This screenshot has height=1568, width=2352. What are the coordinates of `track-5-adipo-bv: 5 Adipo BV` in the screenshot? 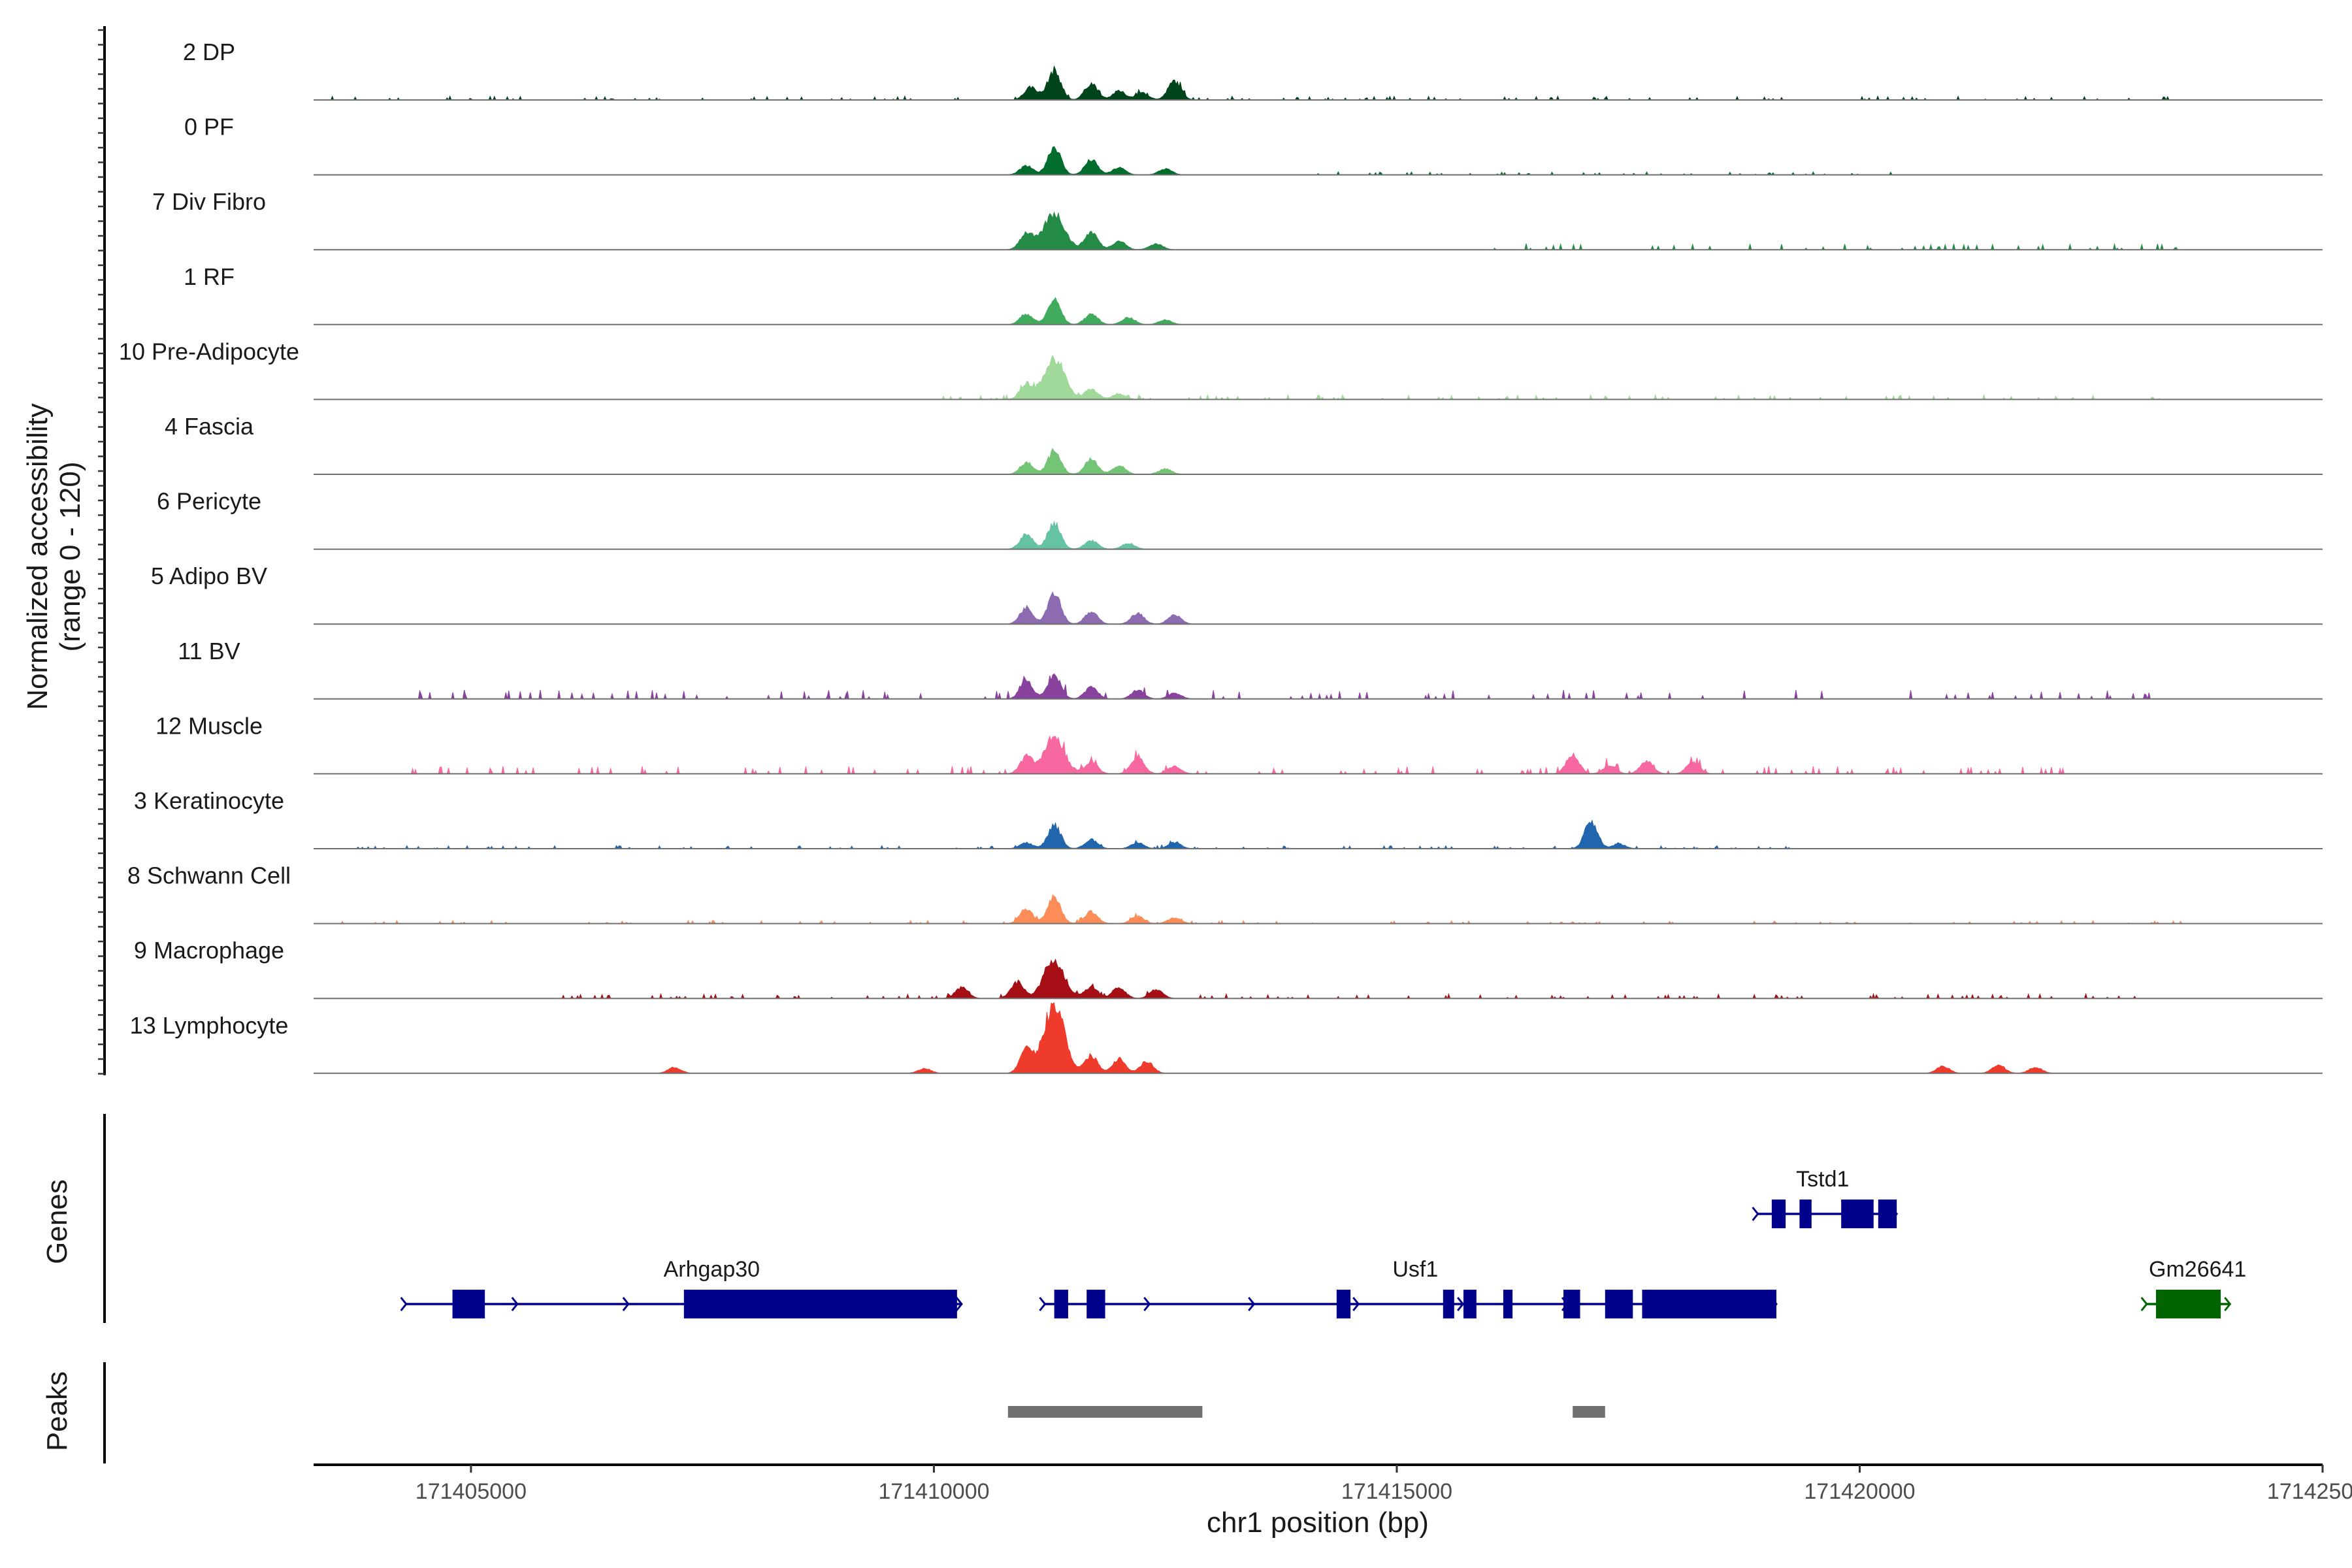 It's located at (1237, 594).